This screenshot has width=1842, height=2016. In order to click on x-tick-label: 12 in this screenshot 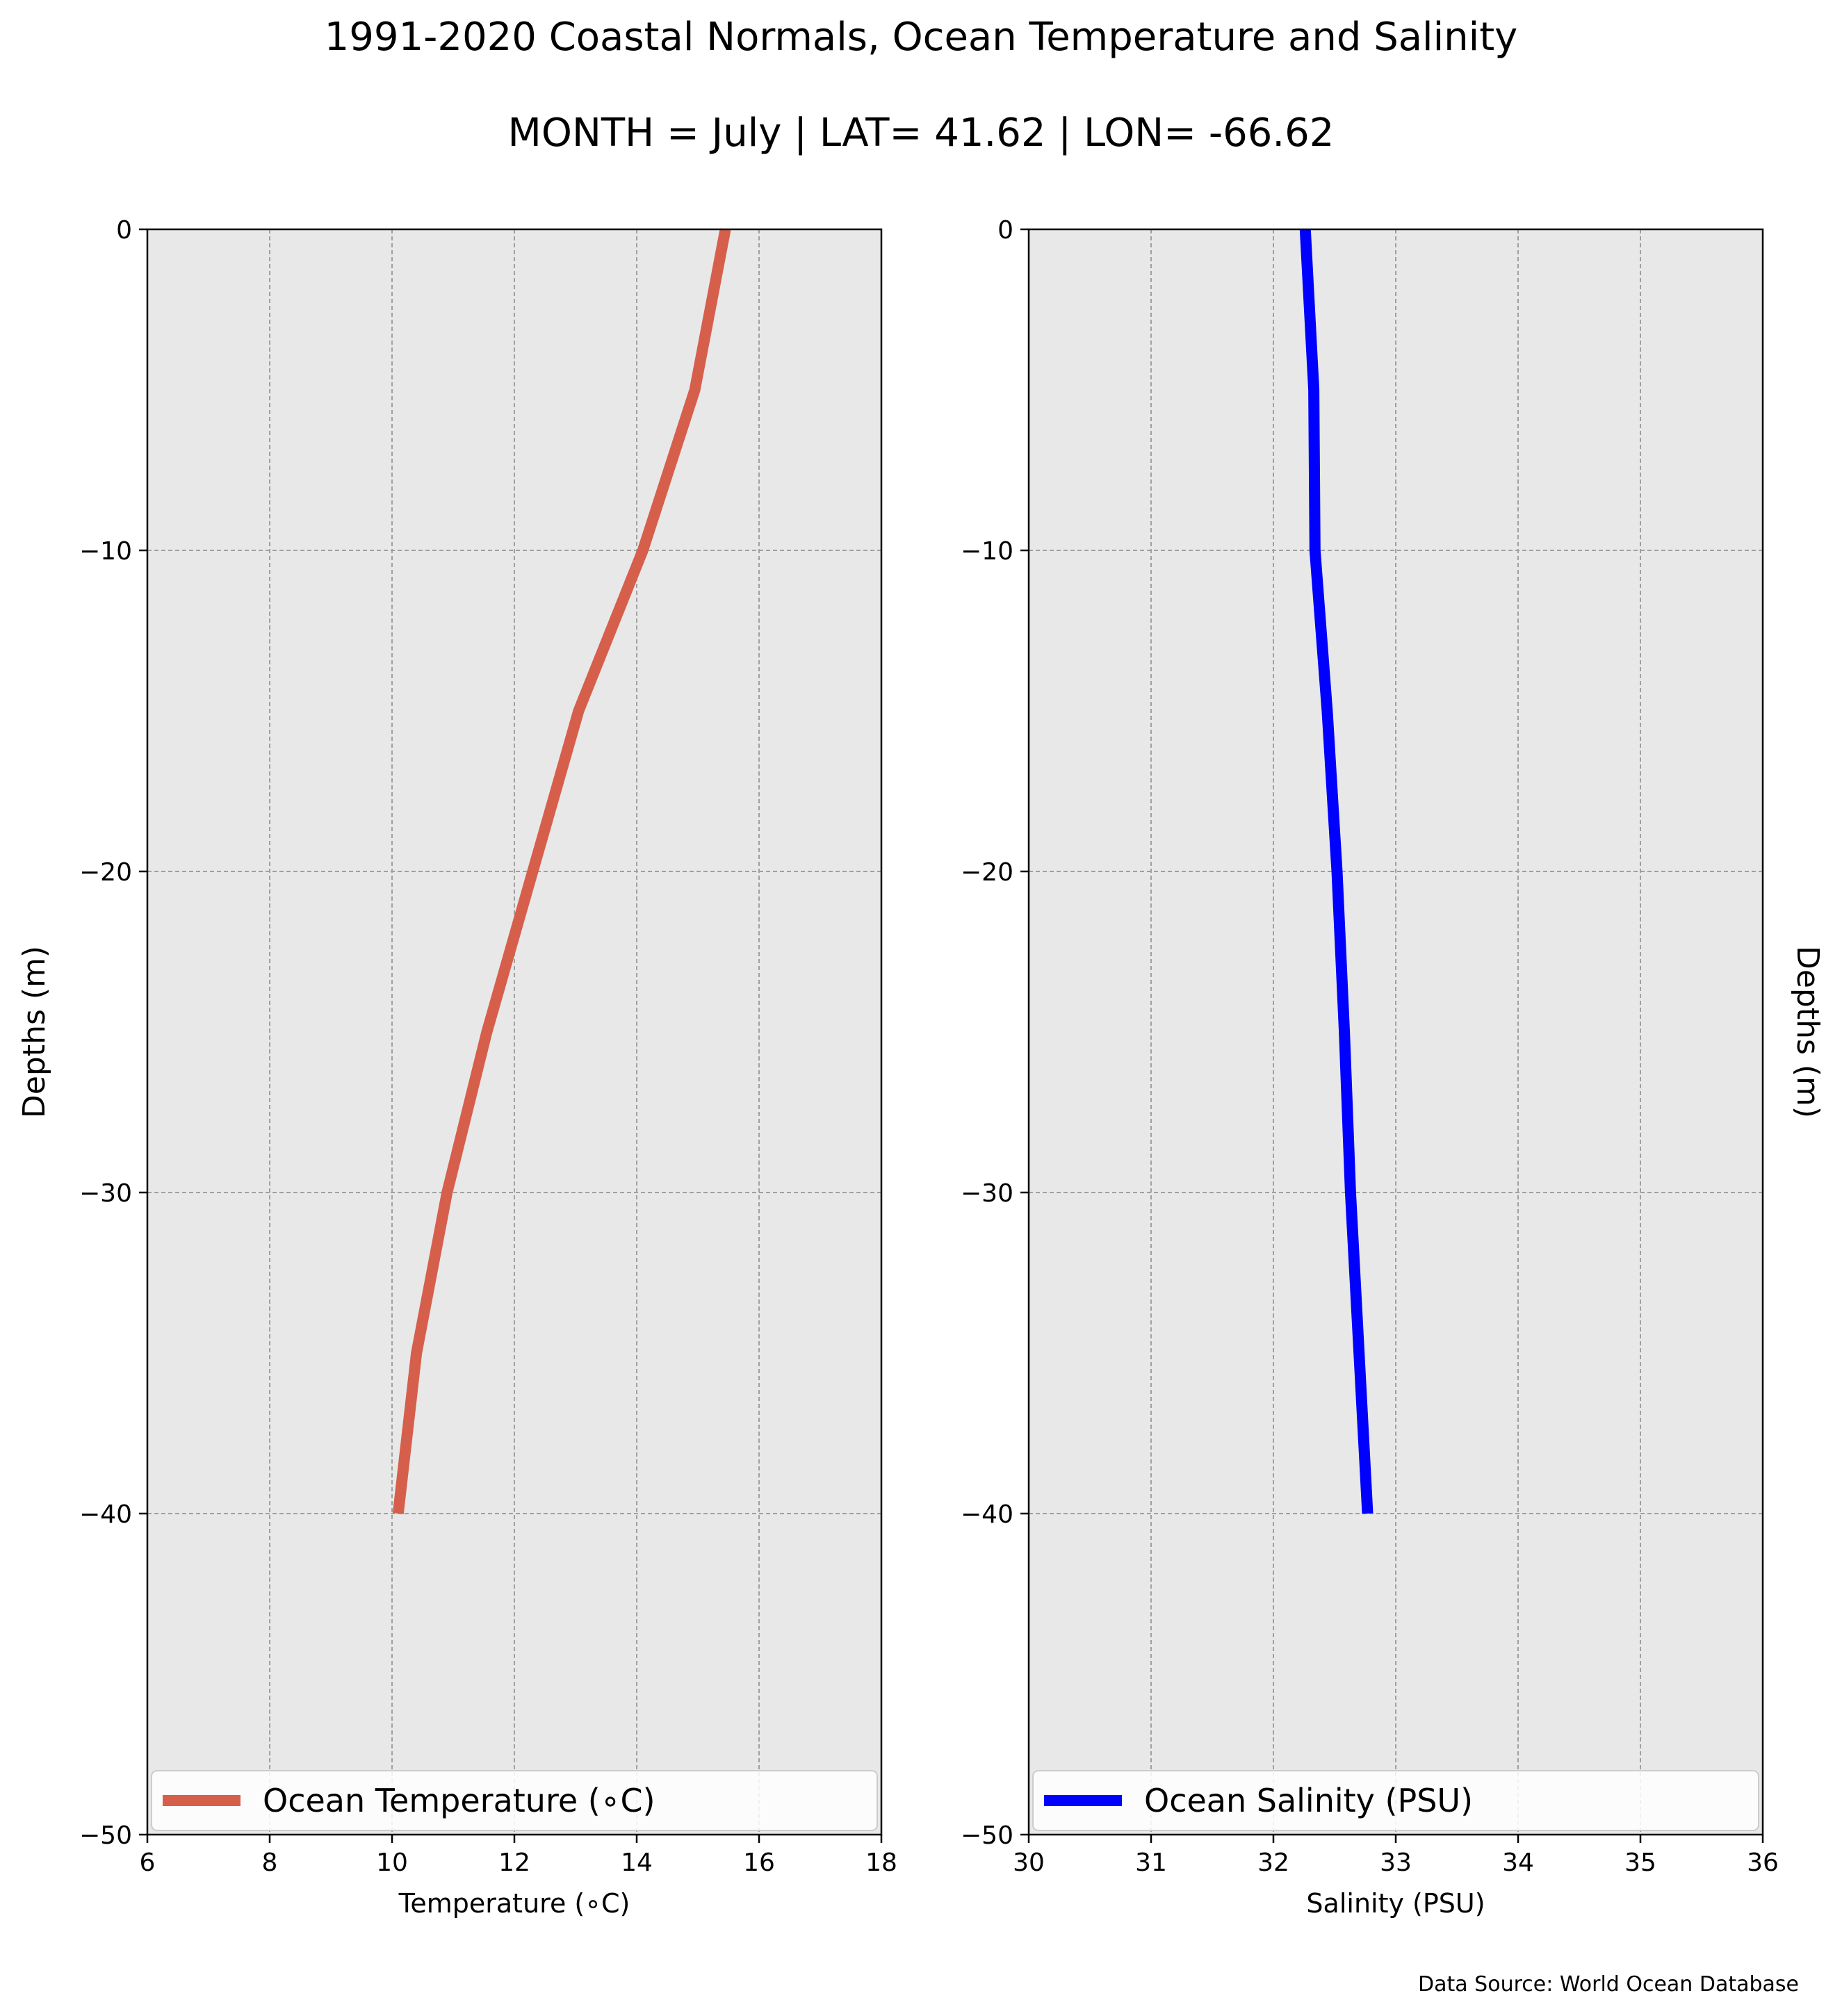, I will do `click(514, 1863)`.